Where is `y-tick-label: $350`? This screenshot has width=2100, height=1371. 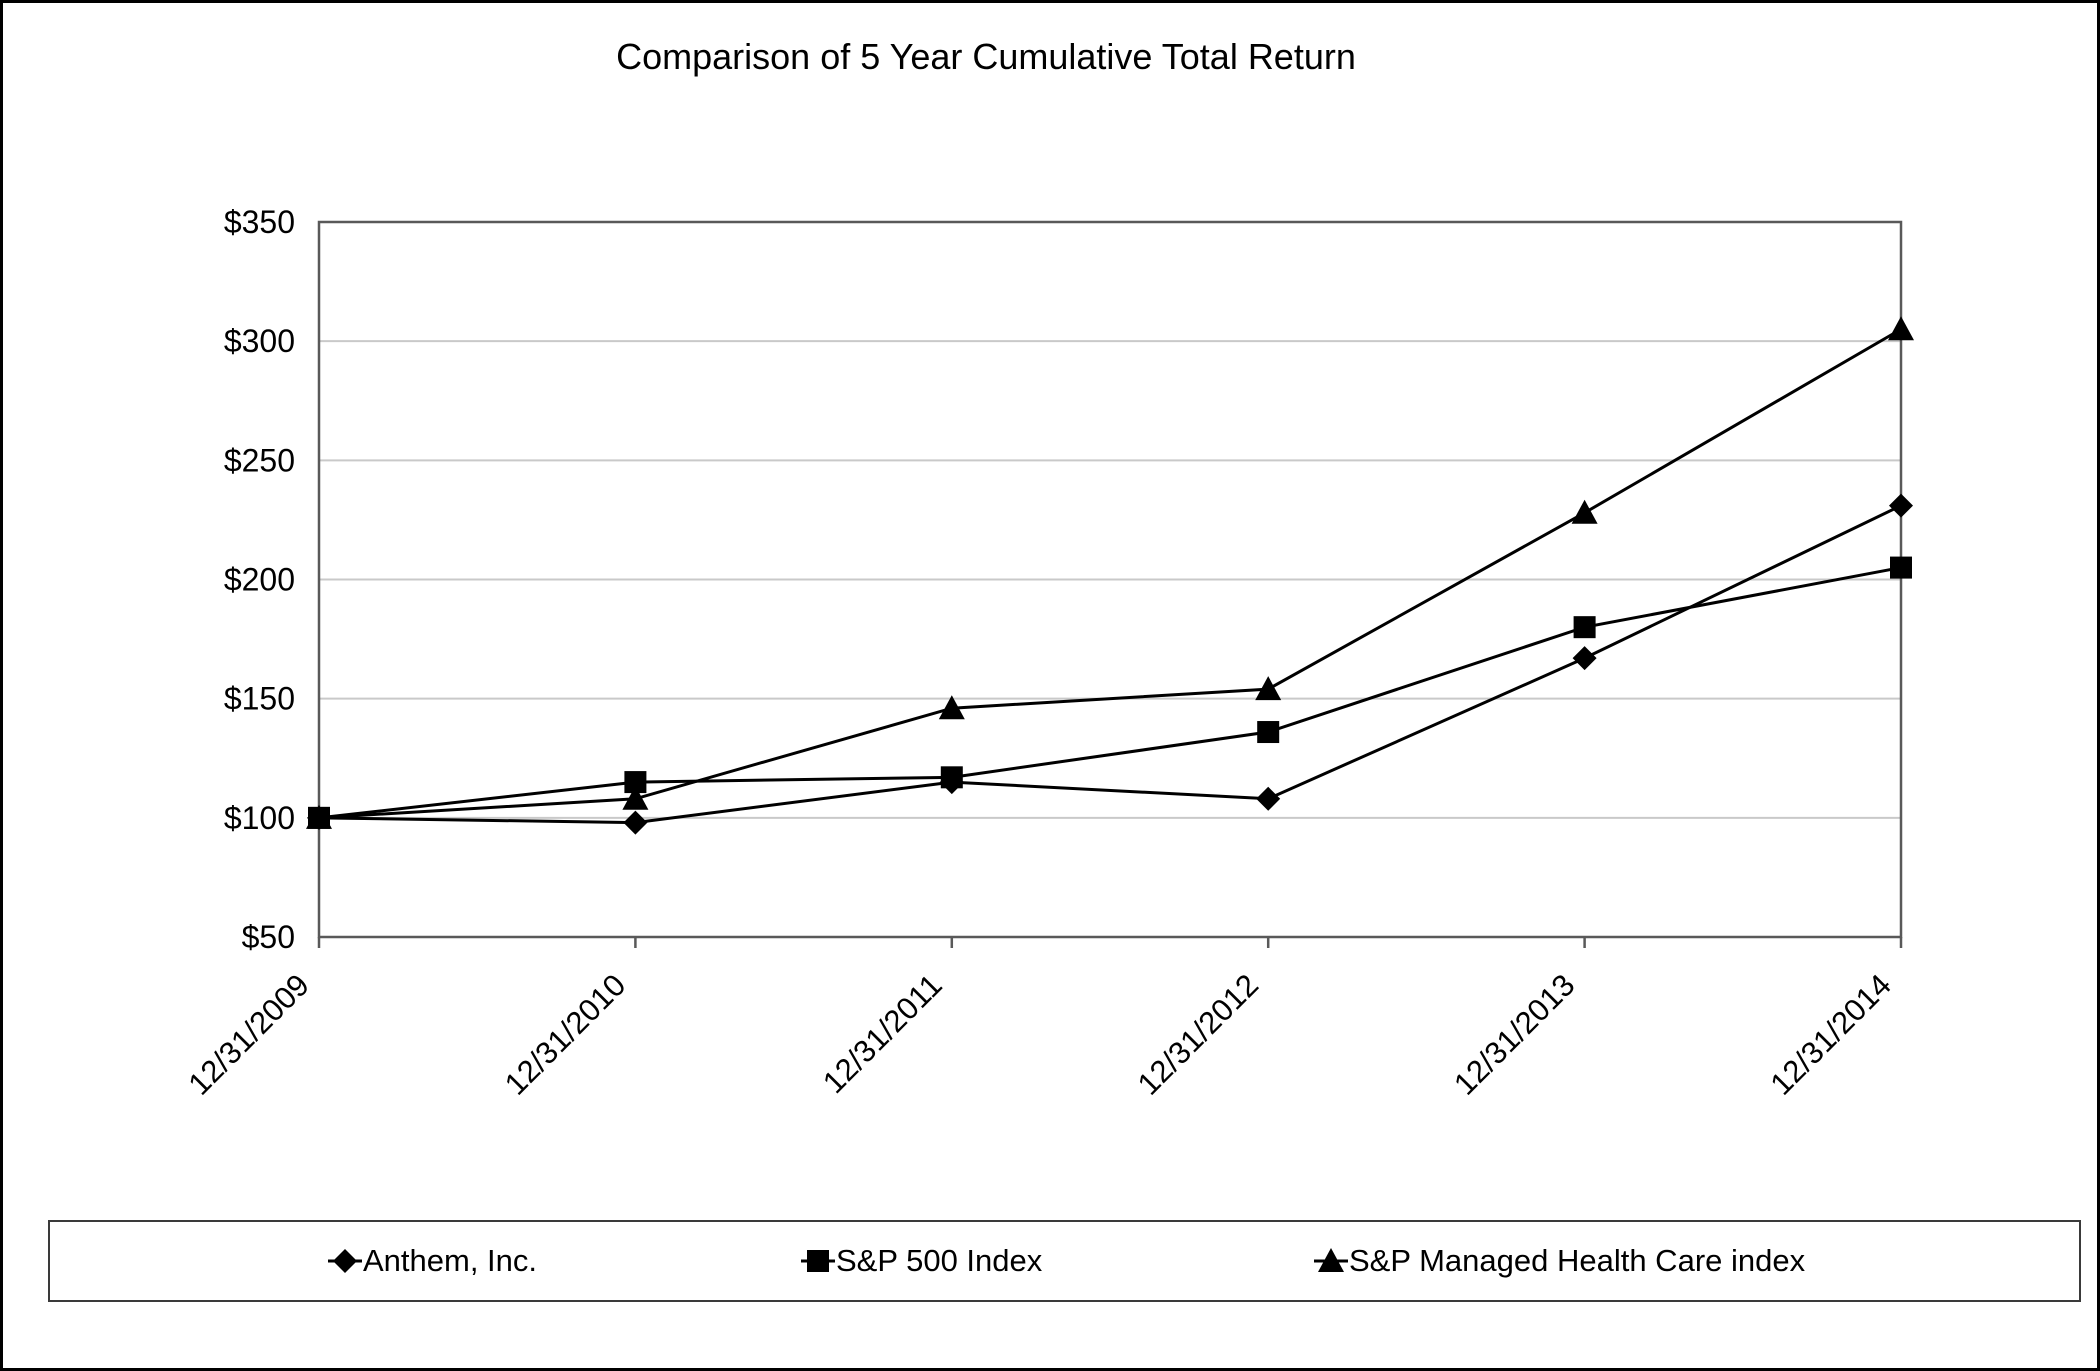
y-tick-label: $350 is located at coordinates (259, 222).